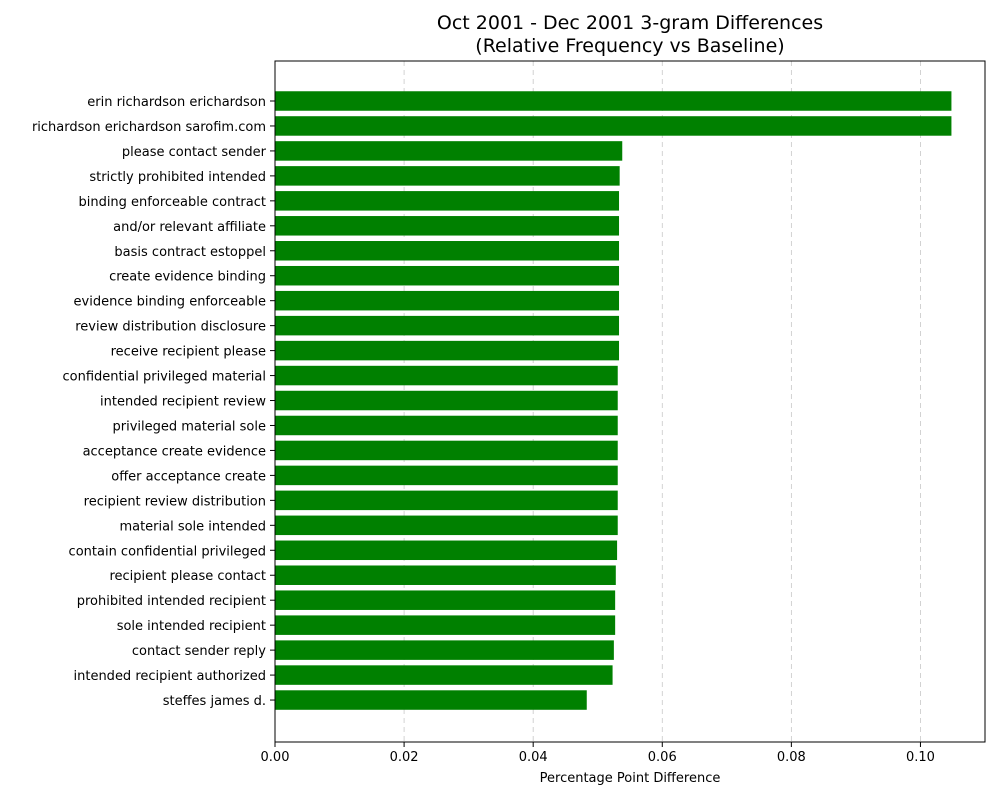  Describe the element at coordinates (275, 757) in the screenshot. I see `x-tick-label: 0.00` at that location.